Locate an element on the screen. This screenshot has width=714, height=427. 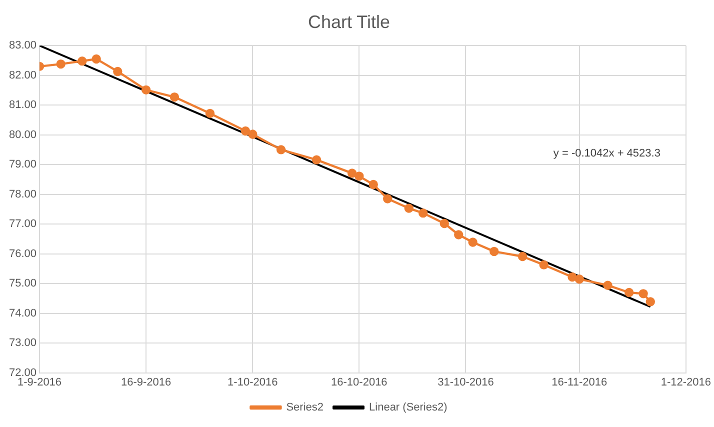
annotation: y = -0.1042x + 4523.3 is located at coordinates (606, 154).